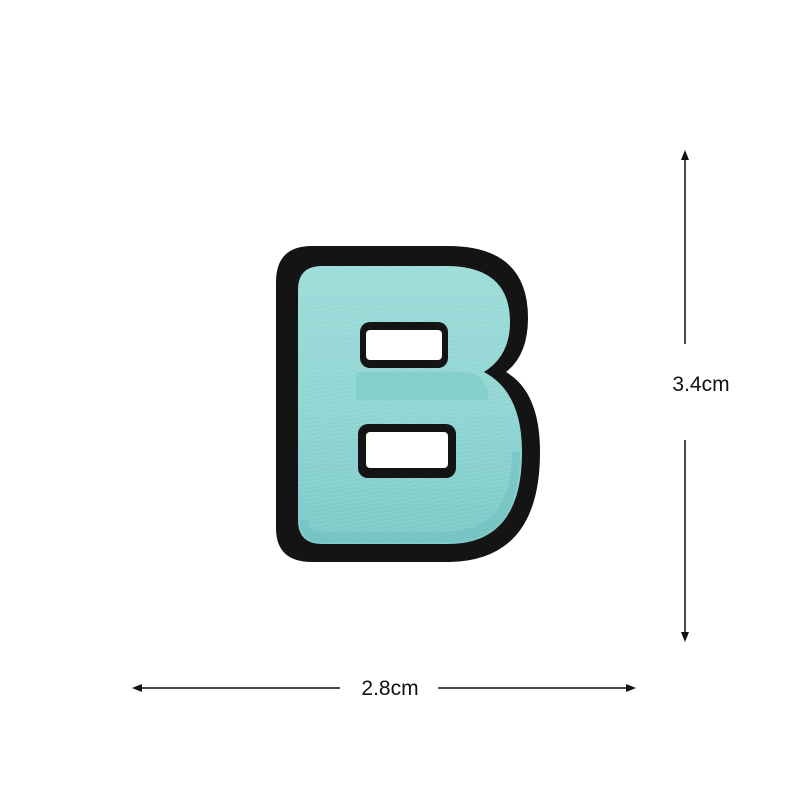 The image size is (800, 800). Describe the element at coordinates (631, 688) in the screenshot. I see `arrow-right-icon` at that location.